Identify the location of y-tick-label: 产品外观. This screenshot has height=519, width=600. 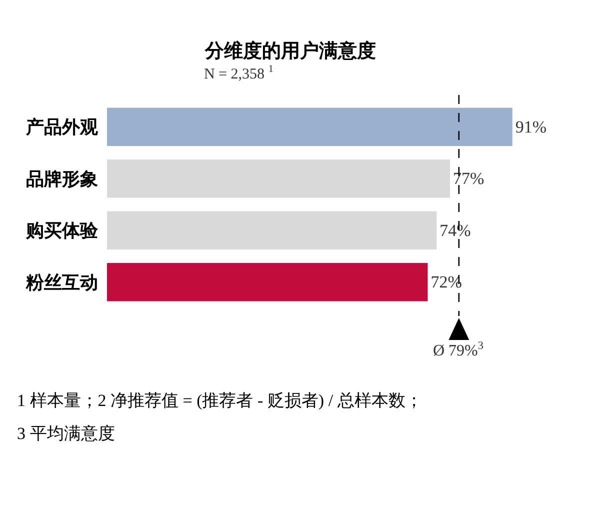
(62, 127).